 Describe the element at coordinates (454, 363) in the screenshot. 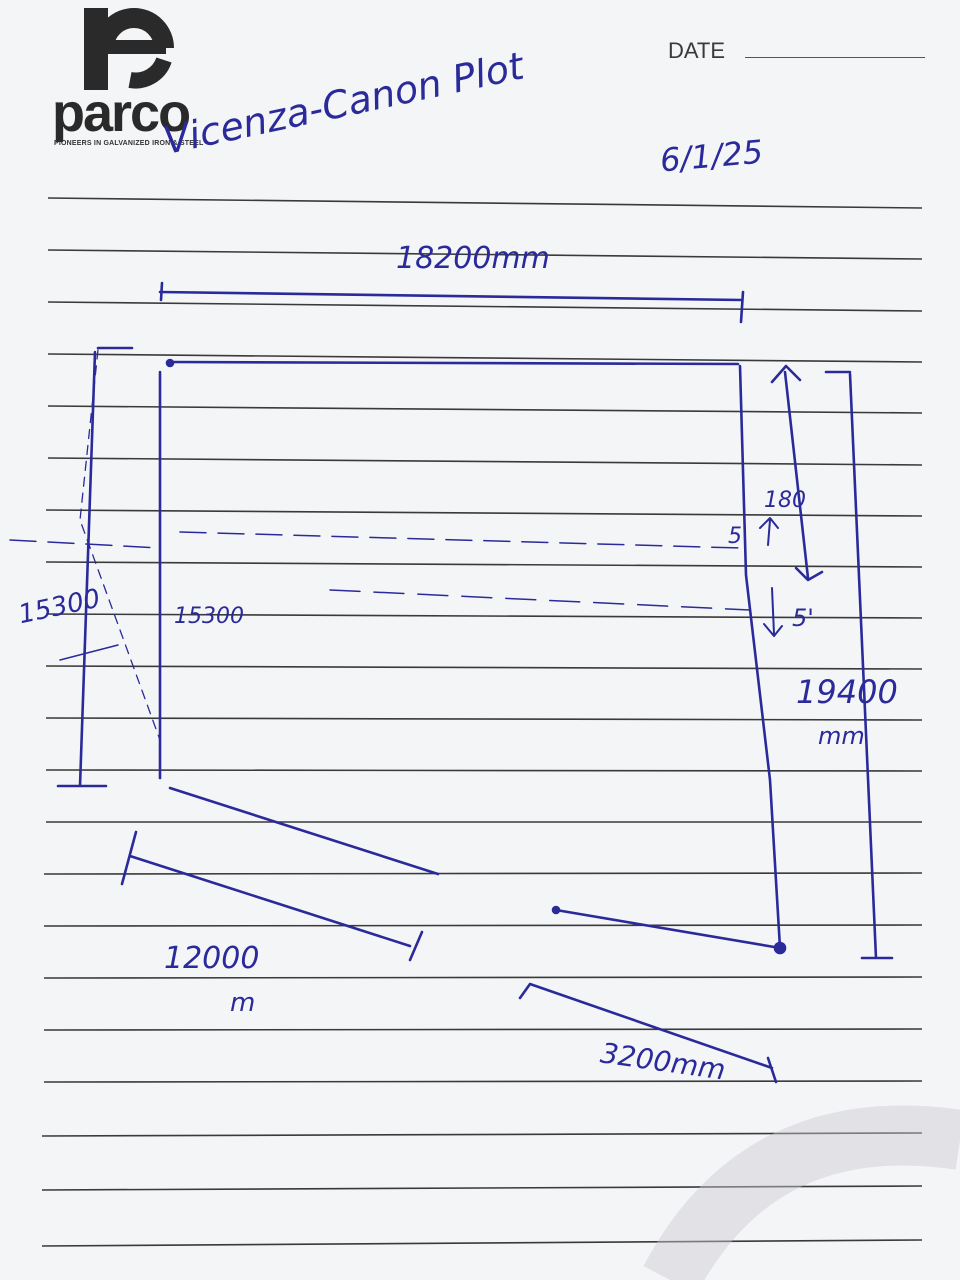

I see `plot-top-edge` at that location.